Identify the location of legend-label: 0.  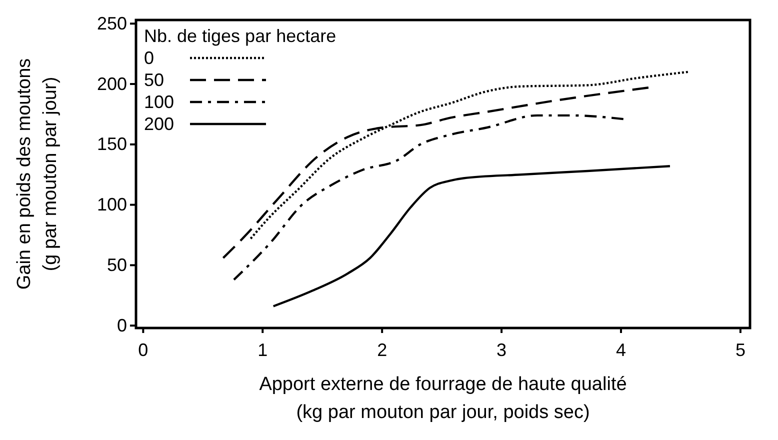
(149, 58).